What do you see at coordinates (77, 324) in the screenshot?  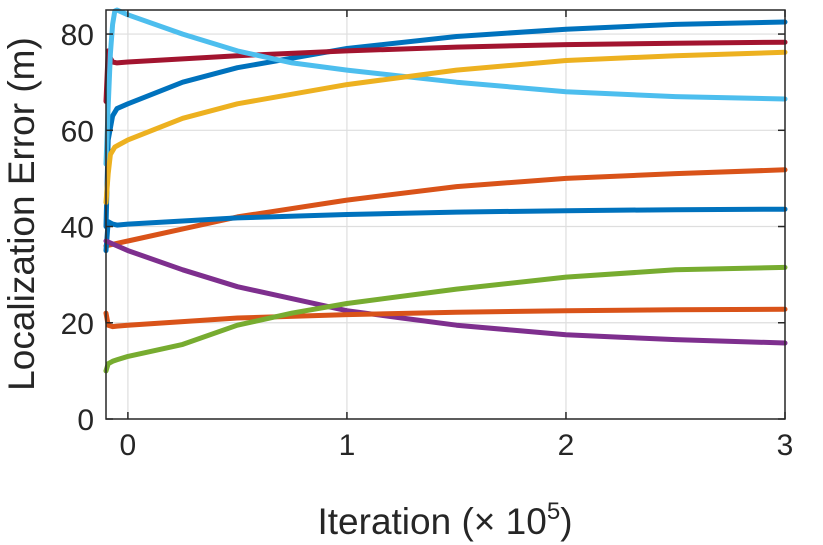 I see `y-tick-label: 20` at bounding box center [77, 324].